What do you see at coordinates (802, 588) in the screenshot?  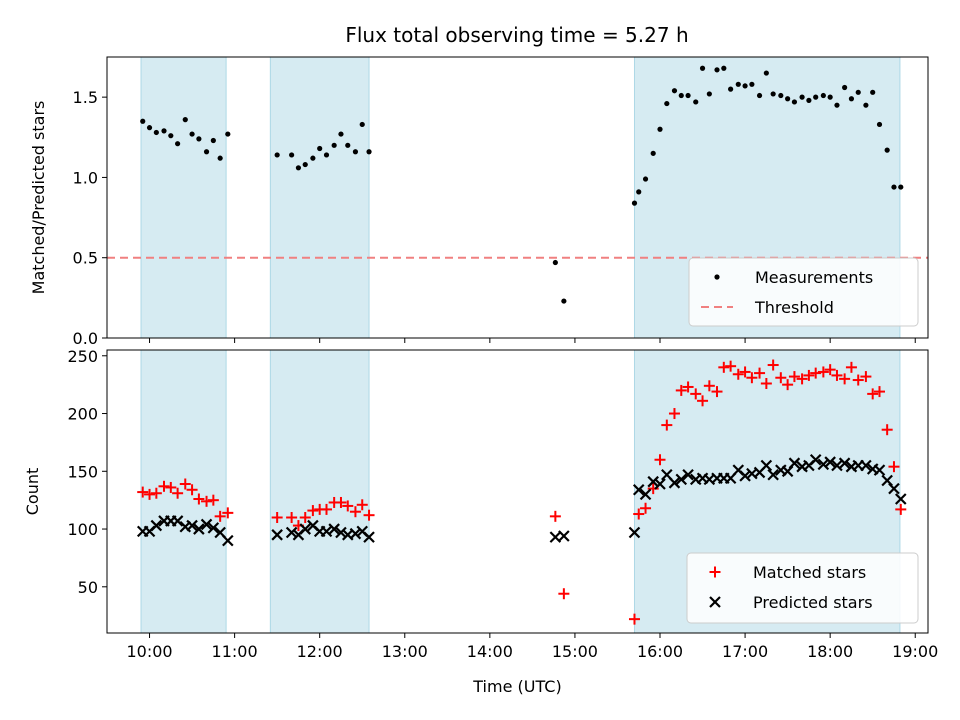 I see `legend-box` at bounding box center [802, 588].